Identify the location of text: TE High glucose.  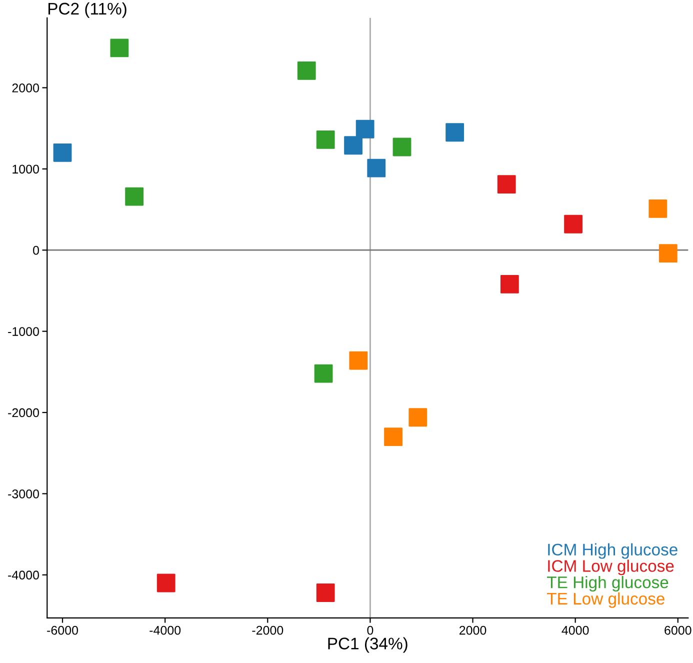
(607, 584).